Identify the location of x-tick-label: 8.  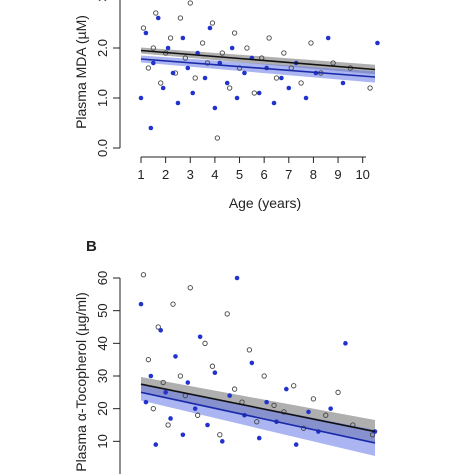
(313, 174).